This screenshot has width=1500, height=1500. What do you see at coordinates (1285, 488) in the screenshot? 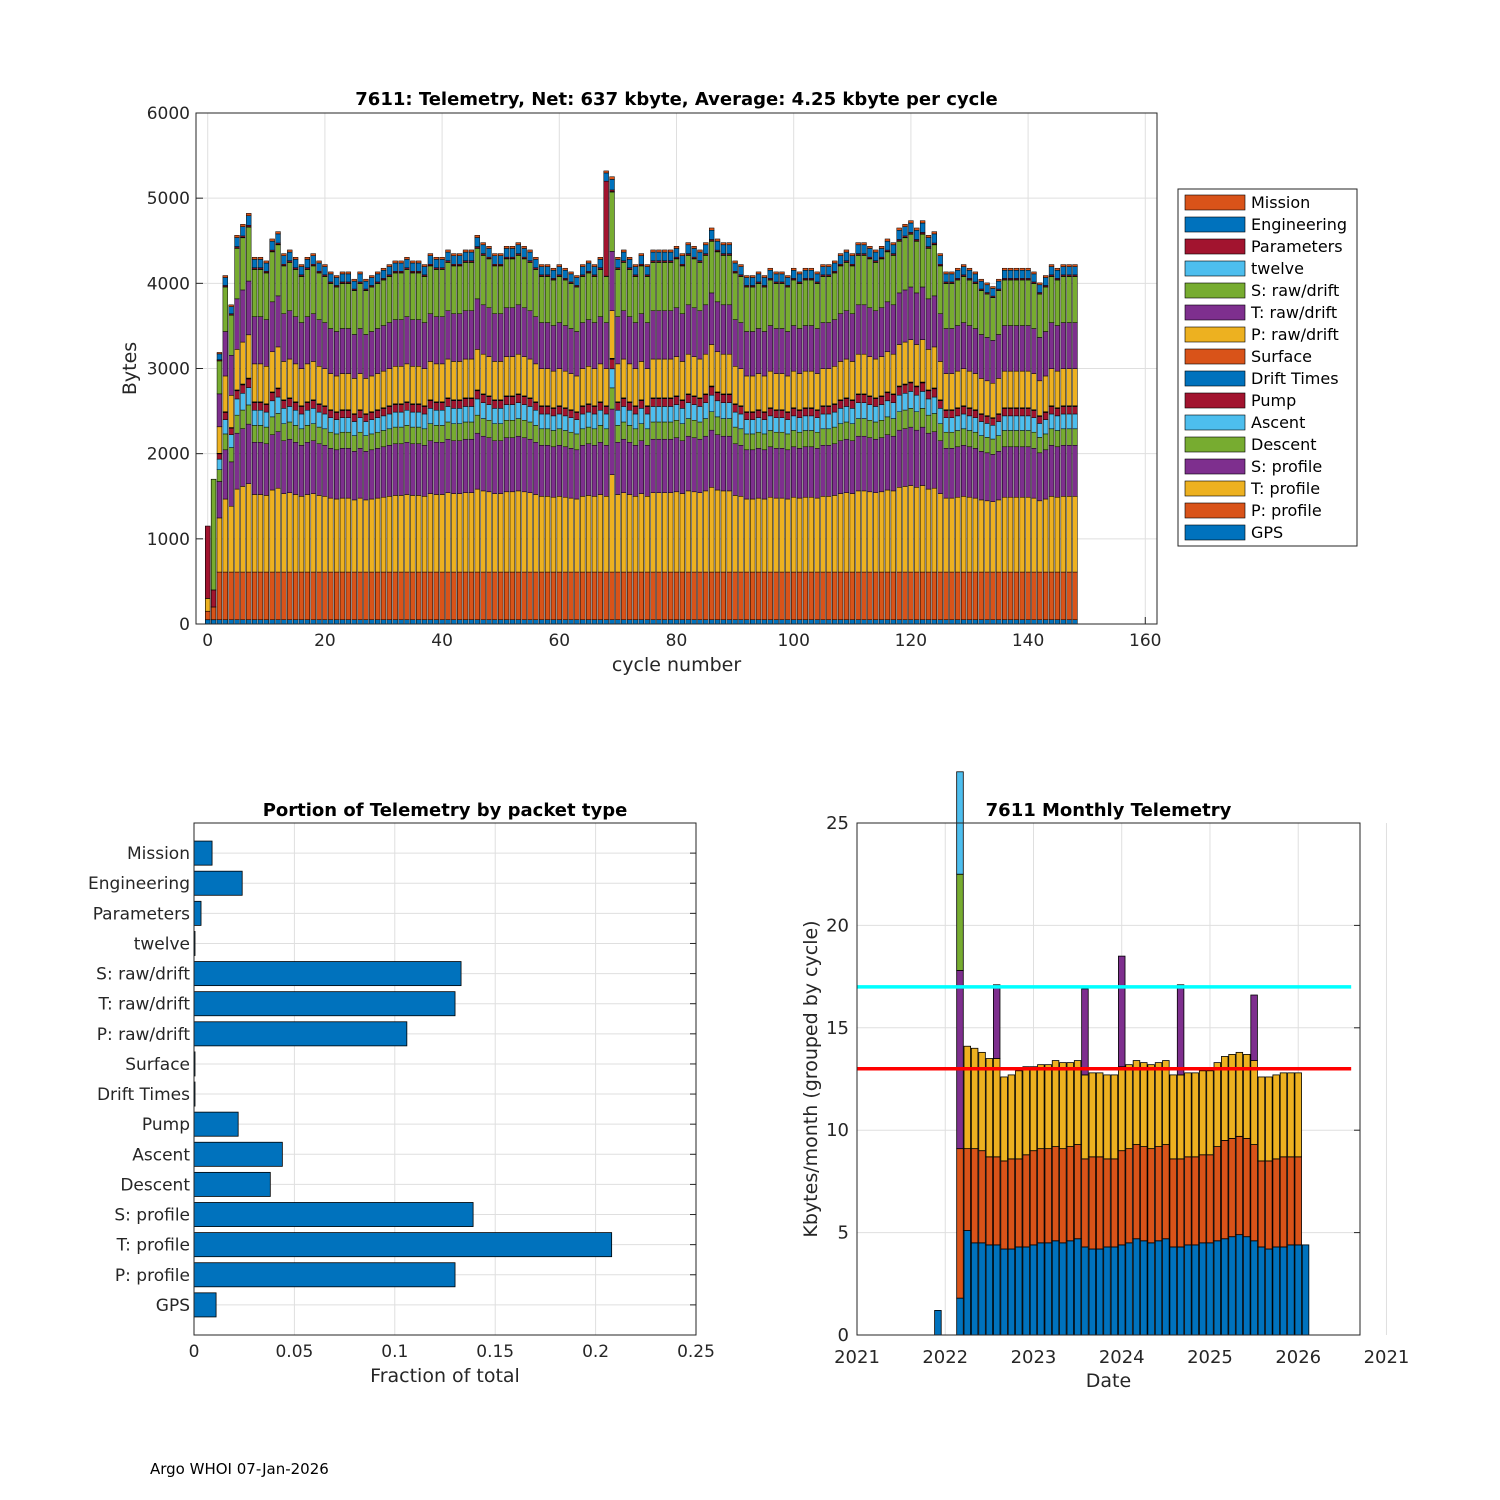
I see `legend-label: T: profile` at bounding box center [1285, 488].